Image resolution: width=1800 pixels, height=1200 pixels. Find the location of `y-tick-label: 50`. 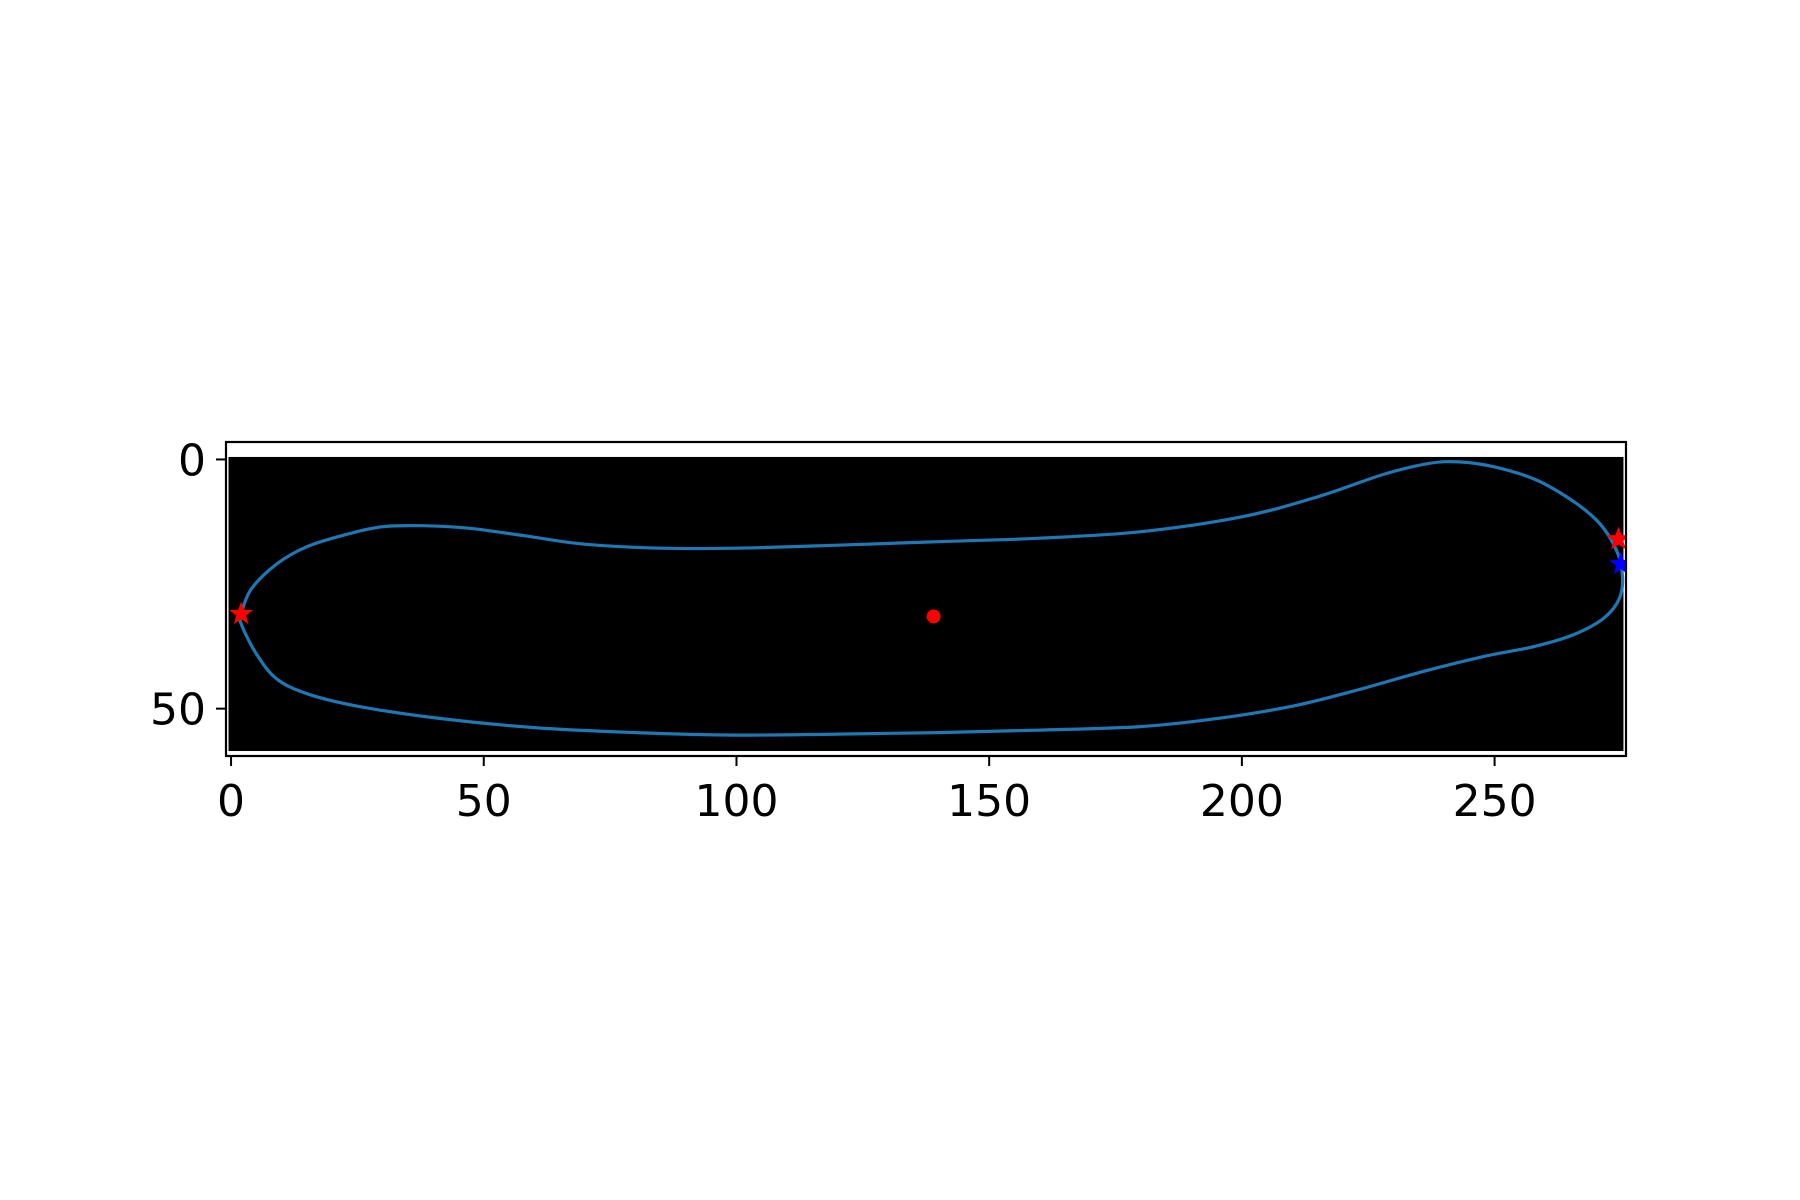

y-tick-label: 50 is located at coordinates (178, 710).